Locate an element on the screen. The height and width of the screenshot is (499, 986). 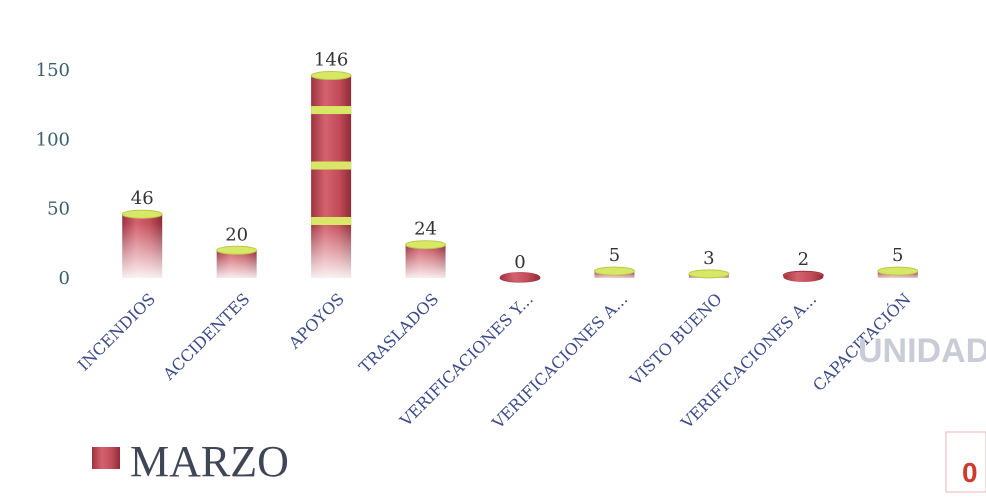
x-tick-label: ACCIDENTES is located at coordinates (206, 336).